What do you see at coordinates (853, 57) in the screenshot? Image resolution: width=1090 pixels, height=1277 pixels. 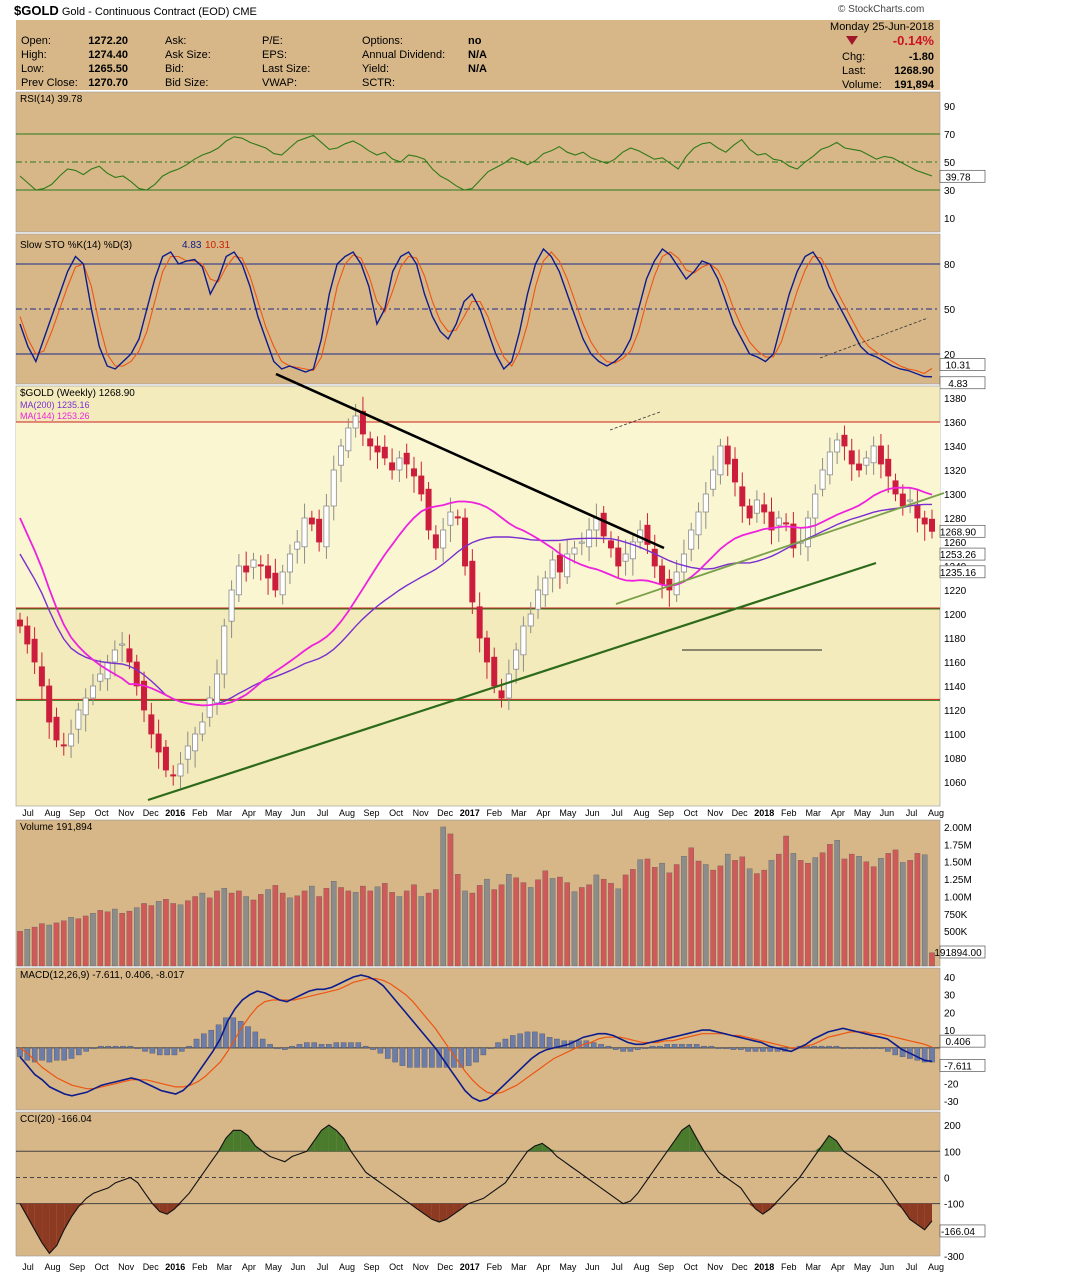 I see `quote-label: Chg:` at bounding box center [853, 57].